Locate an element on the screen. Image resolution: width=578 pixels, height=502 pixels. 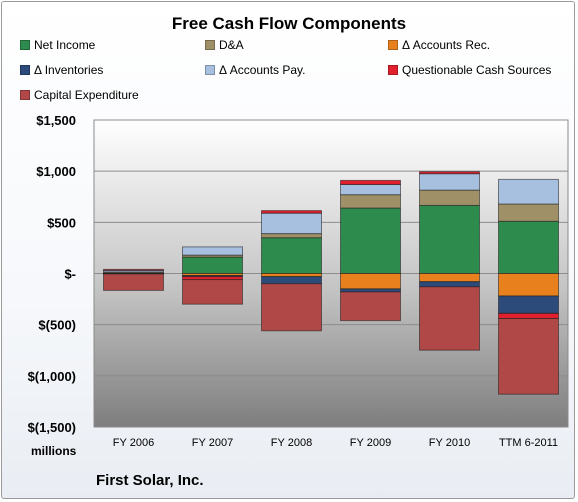
legend-label: Capital Expenditure is located at coordinates (86, 95).